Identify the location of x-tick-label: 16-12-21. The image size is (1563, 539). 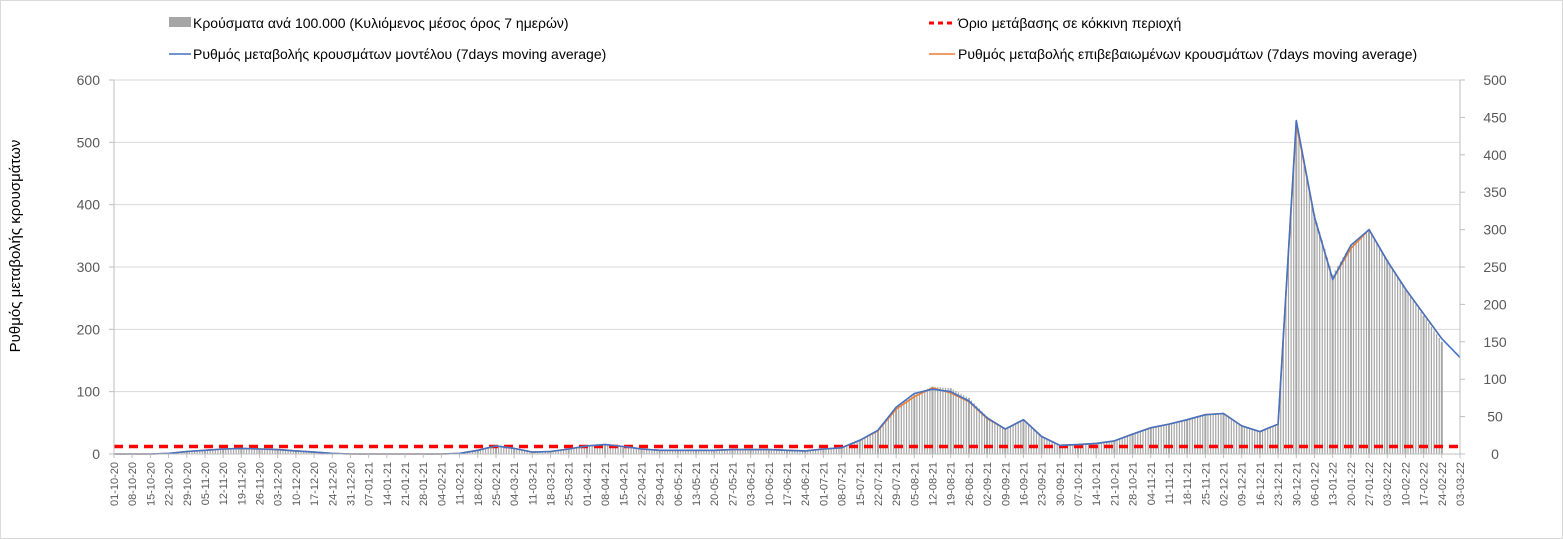
(1261, 484).